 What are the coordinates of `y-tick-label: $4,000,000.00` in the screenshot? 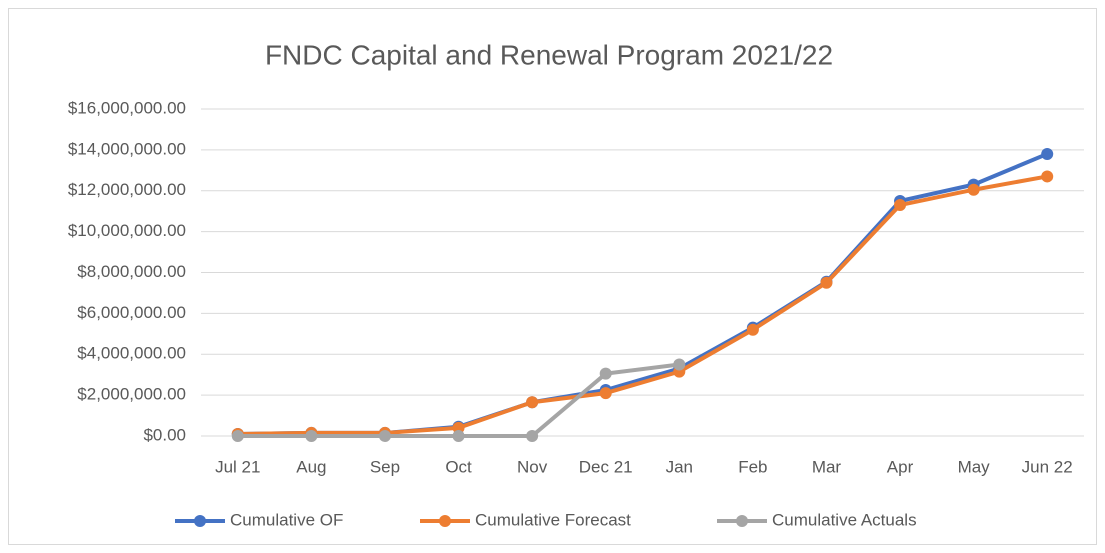 It's located at (131, 353).